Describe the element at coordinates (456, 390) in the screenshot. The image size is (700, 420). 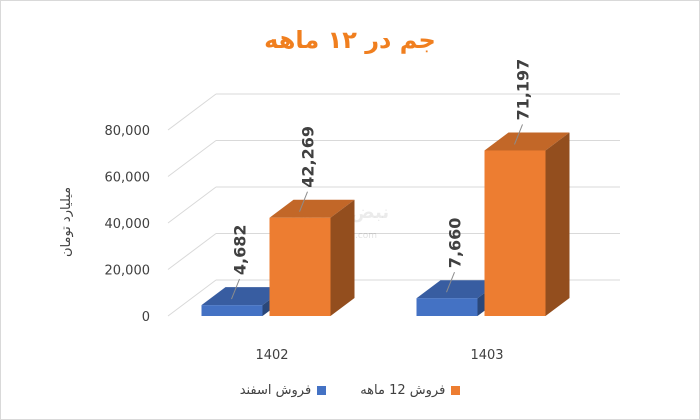
I see `legend-swatch-12month` at that location.